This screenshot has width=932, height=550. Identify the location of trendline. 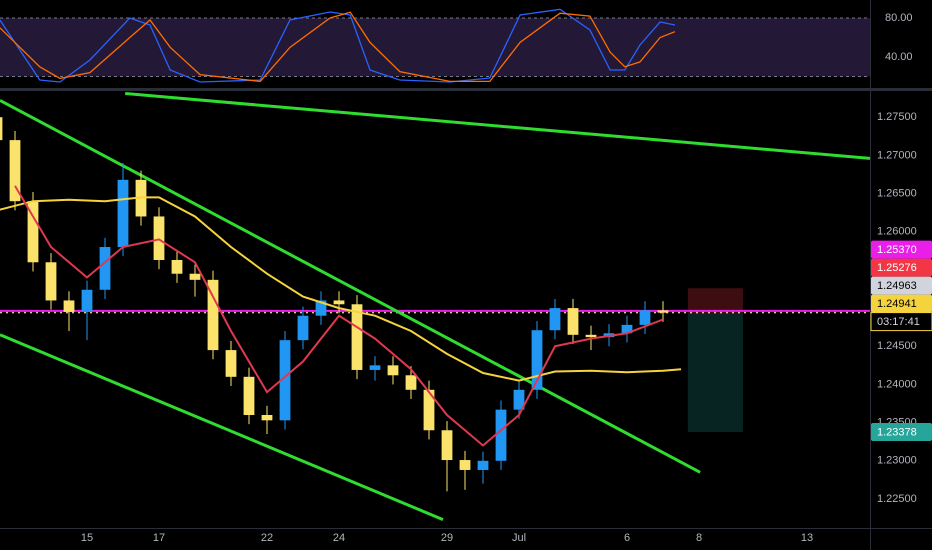
(497, 126).